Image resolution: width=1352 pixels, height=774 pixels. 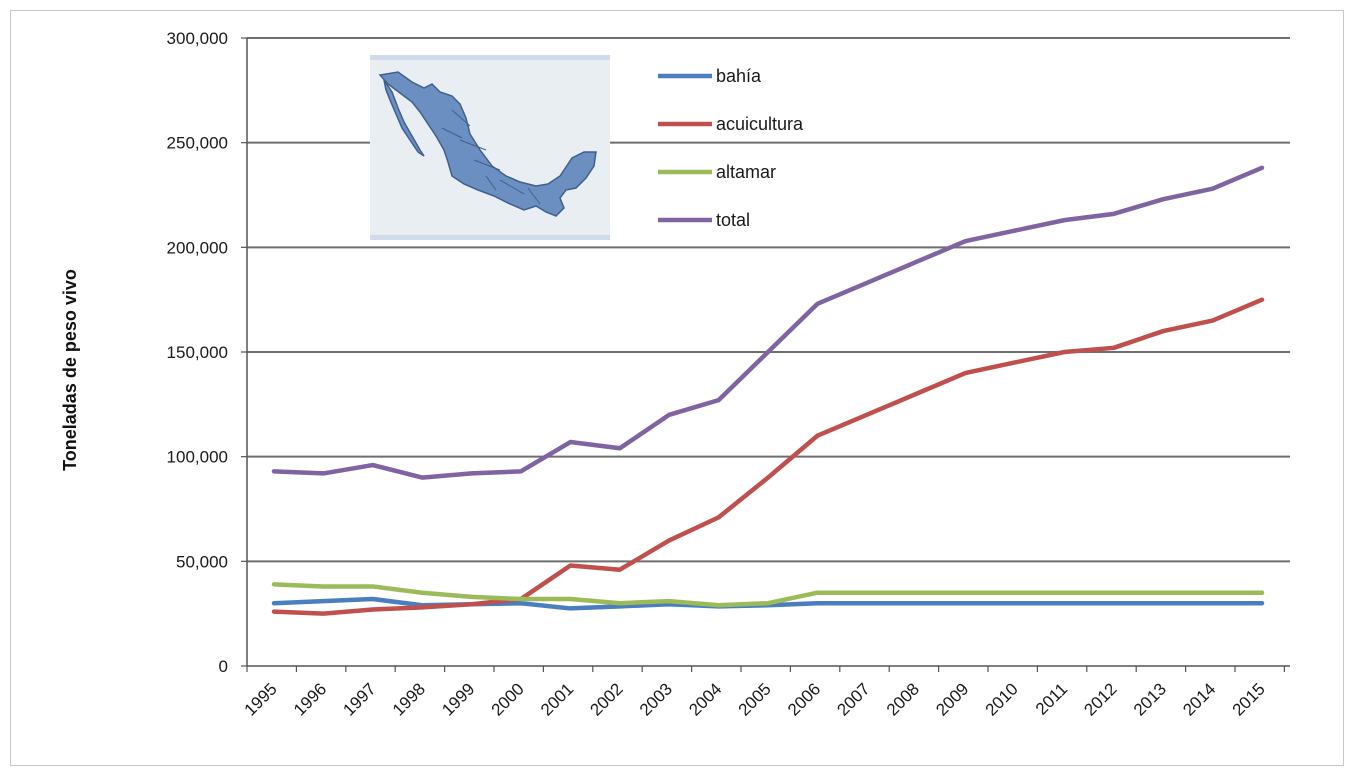 What do you see at coordinates (739, 76) in the screenshot?
I see `legend-label: bahía` at bounding box center [739, 76].